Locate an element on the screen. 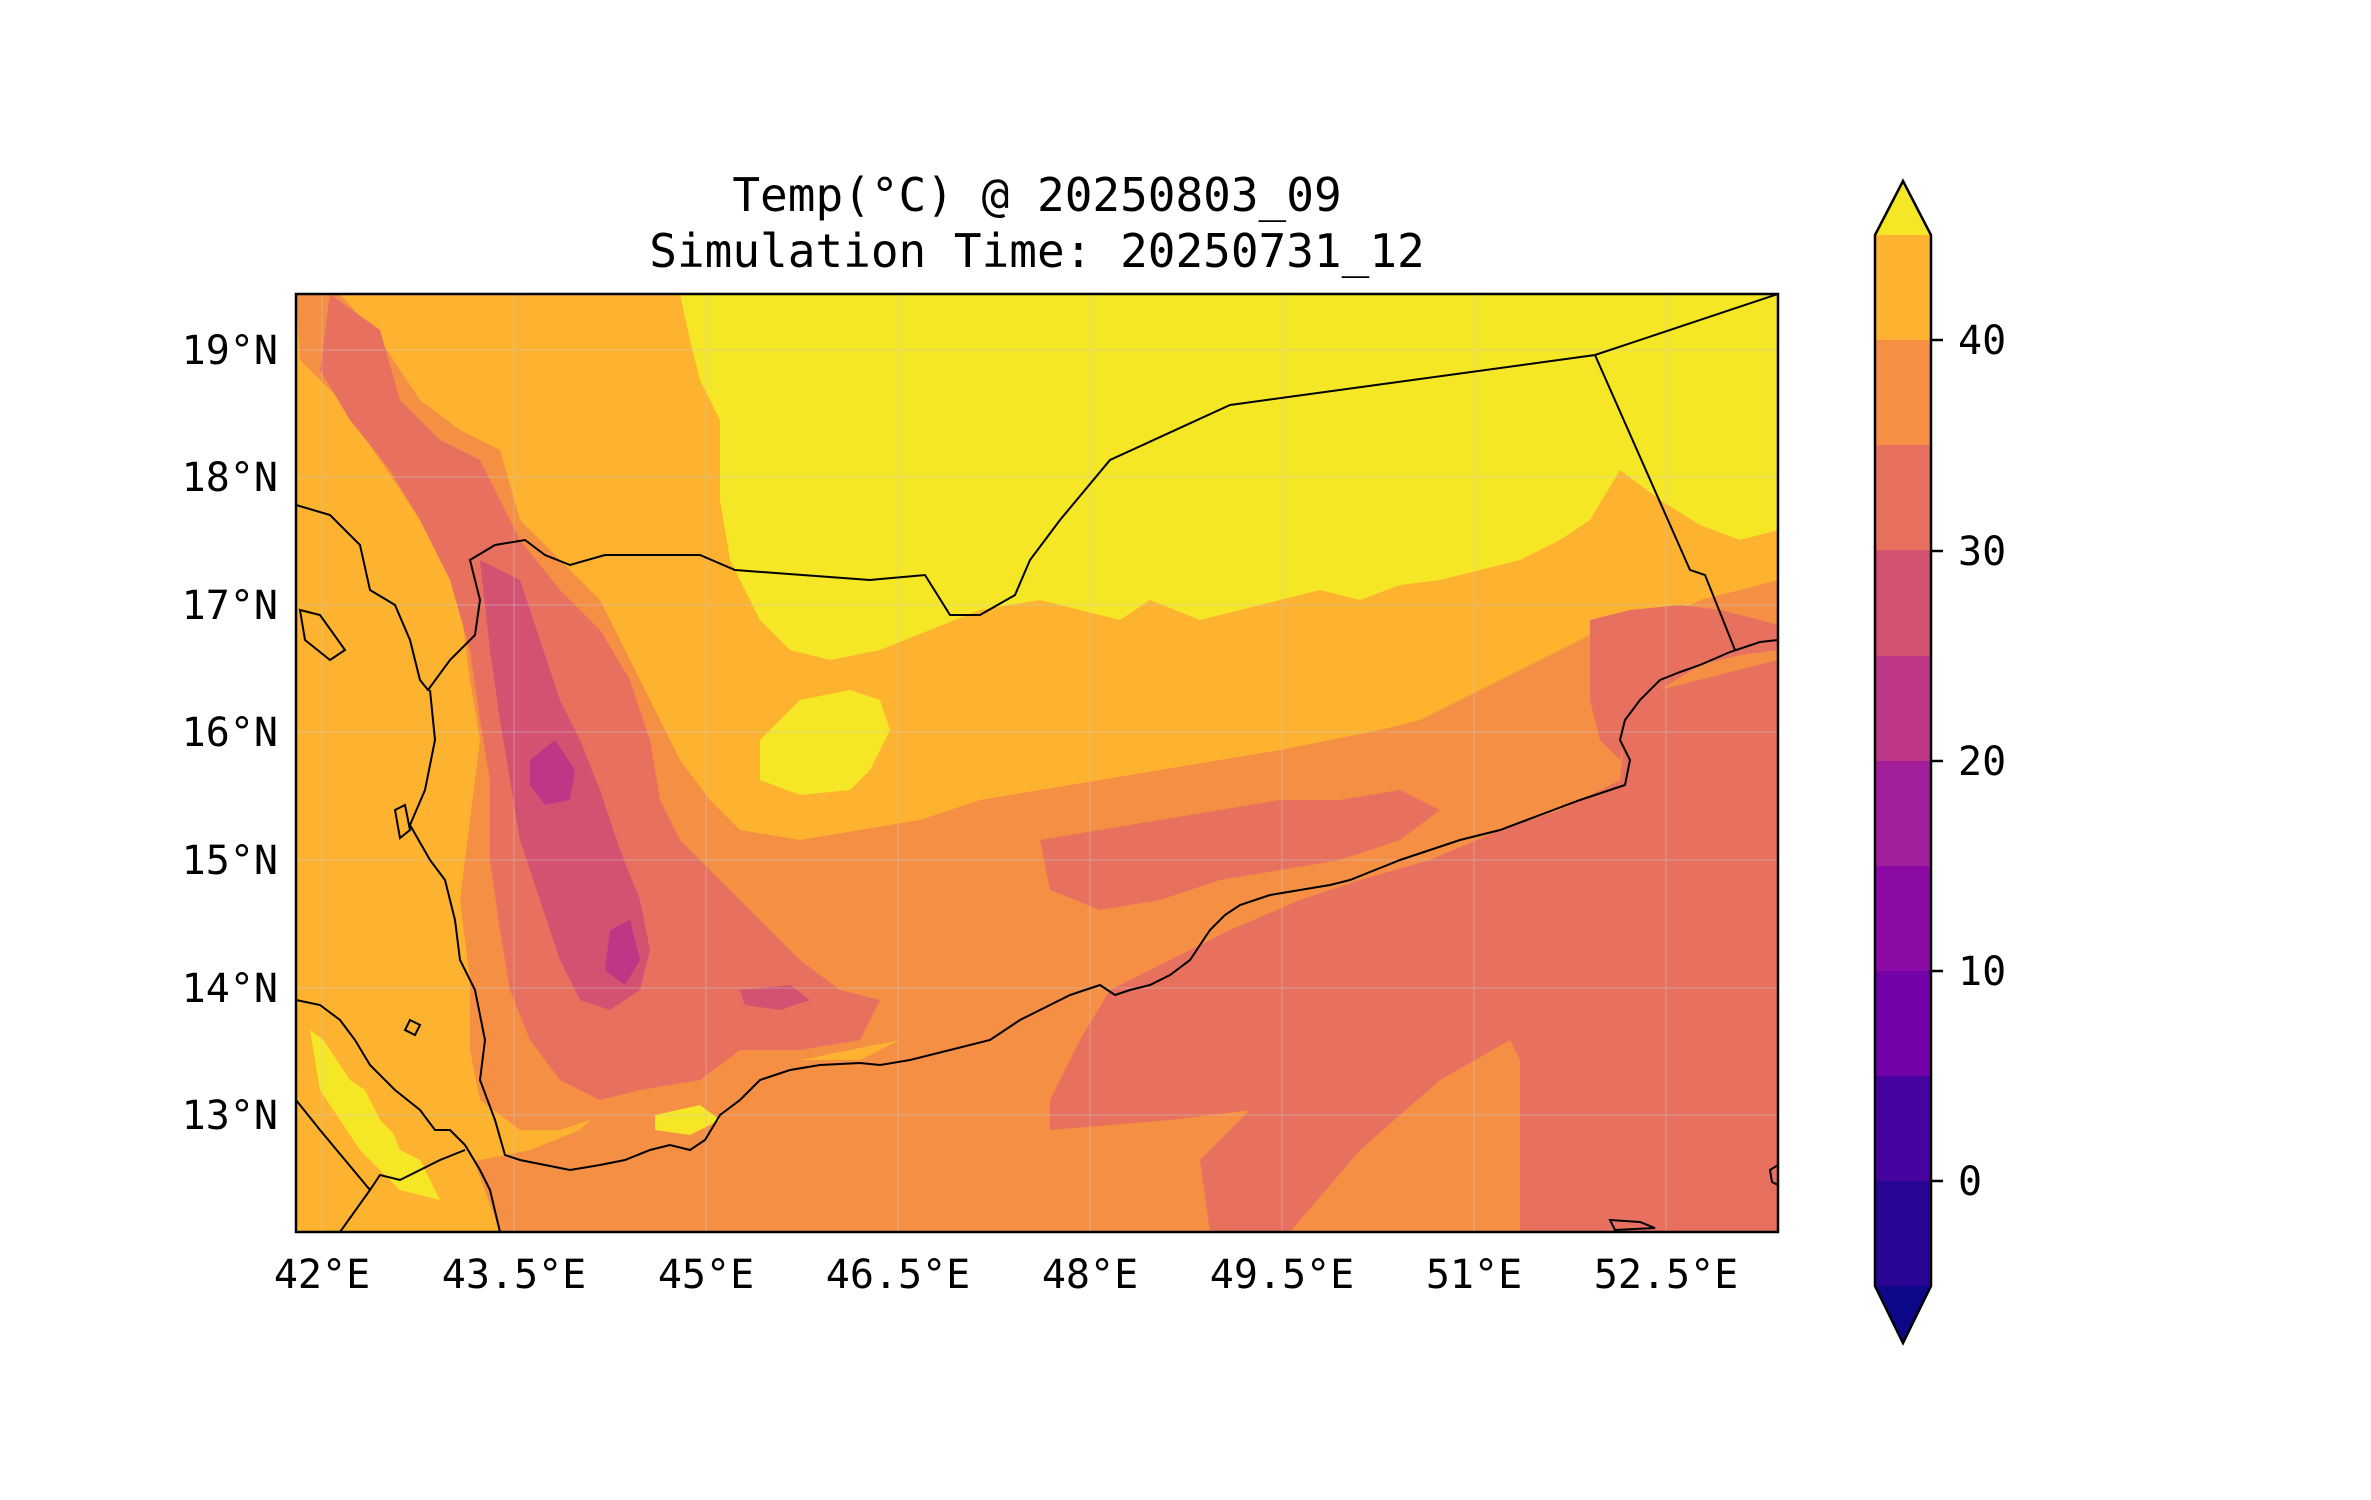 This screenshot has height=1500, width=2371. colorbar-tick-label-20: 20 is located at coordinates (1982, 762).